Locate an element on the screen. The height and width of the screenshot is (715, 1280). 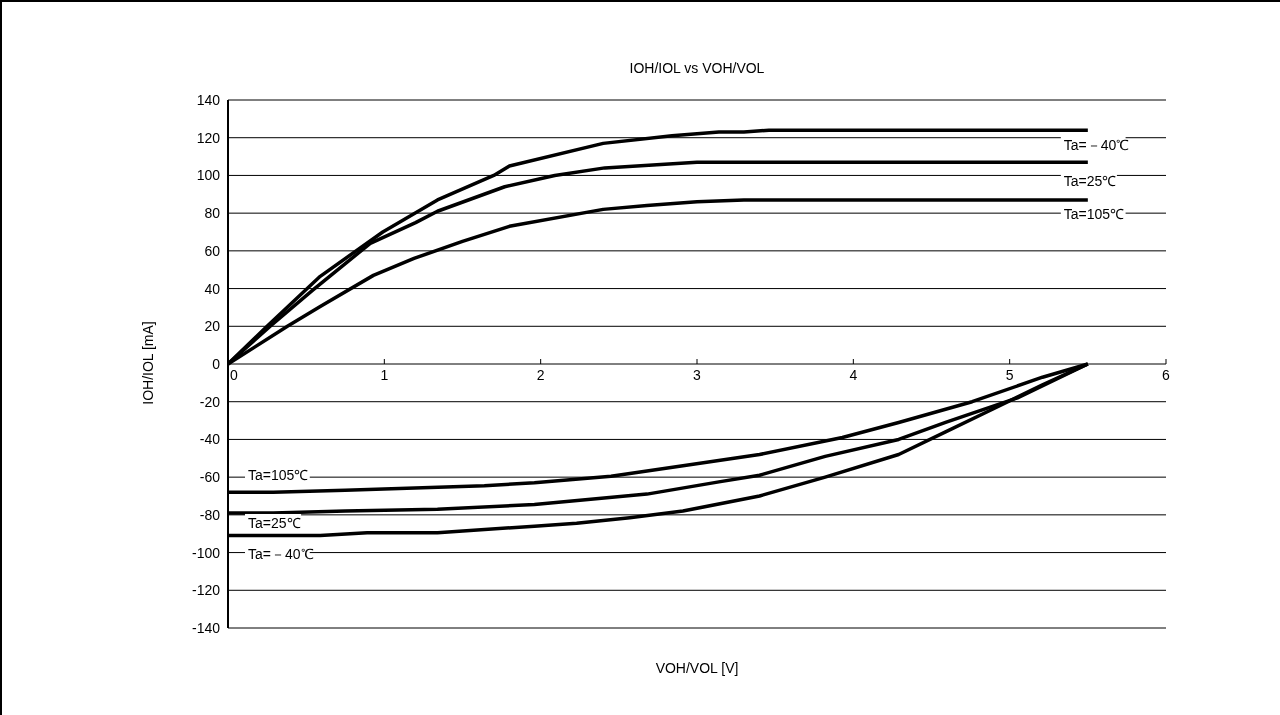
y-axis-title: IOH/IOL [mA] is located at coordinates (148, 363).